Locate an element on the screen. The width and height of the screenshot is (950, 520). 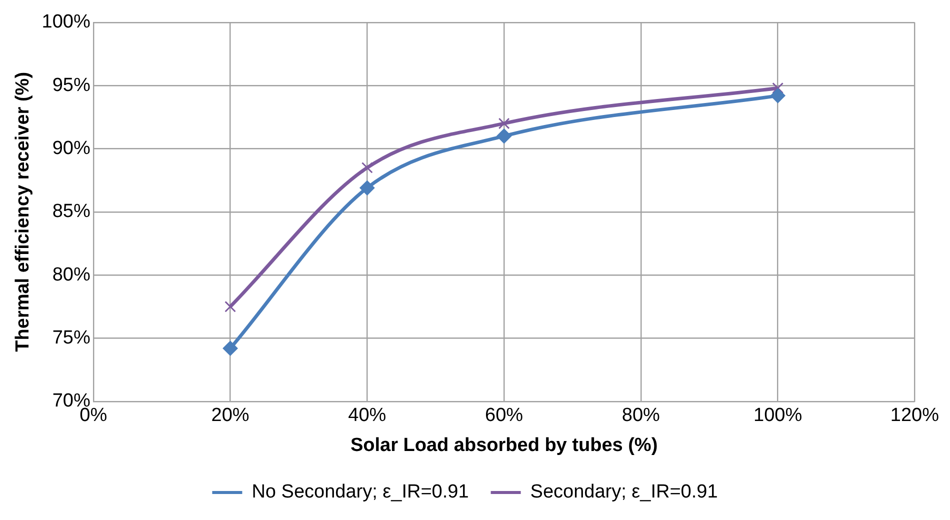
x-tick-label: 40% is located at coordinates (367, 415).